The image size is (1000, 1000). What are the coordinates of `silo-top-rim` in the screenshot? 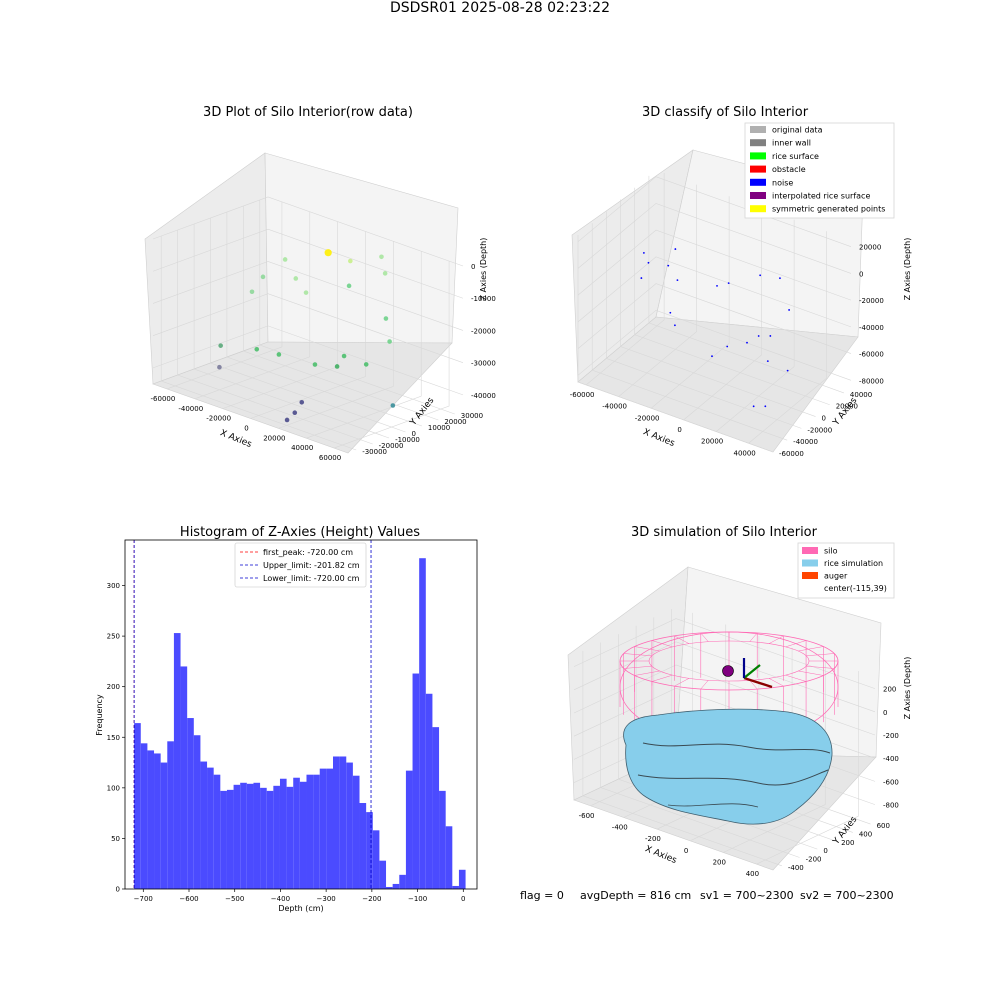 It's located at (729, 661).